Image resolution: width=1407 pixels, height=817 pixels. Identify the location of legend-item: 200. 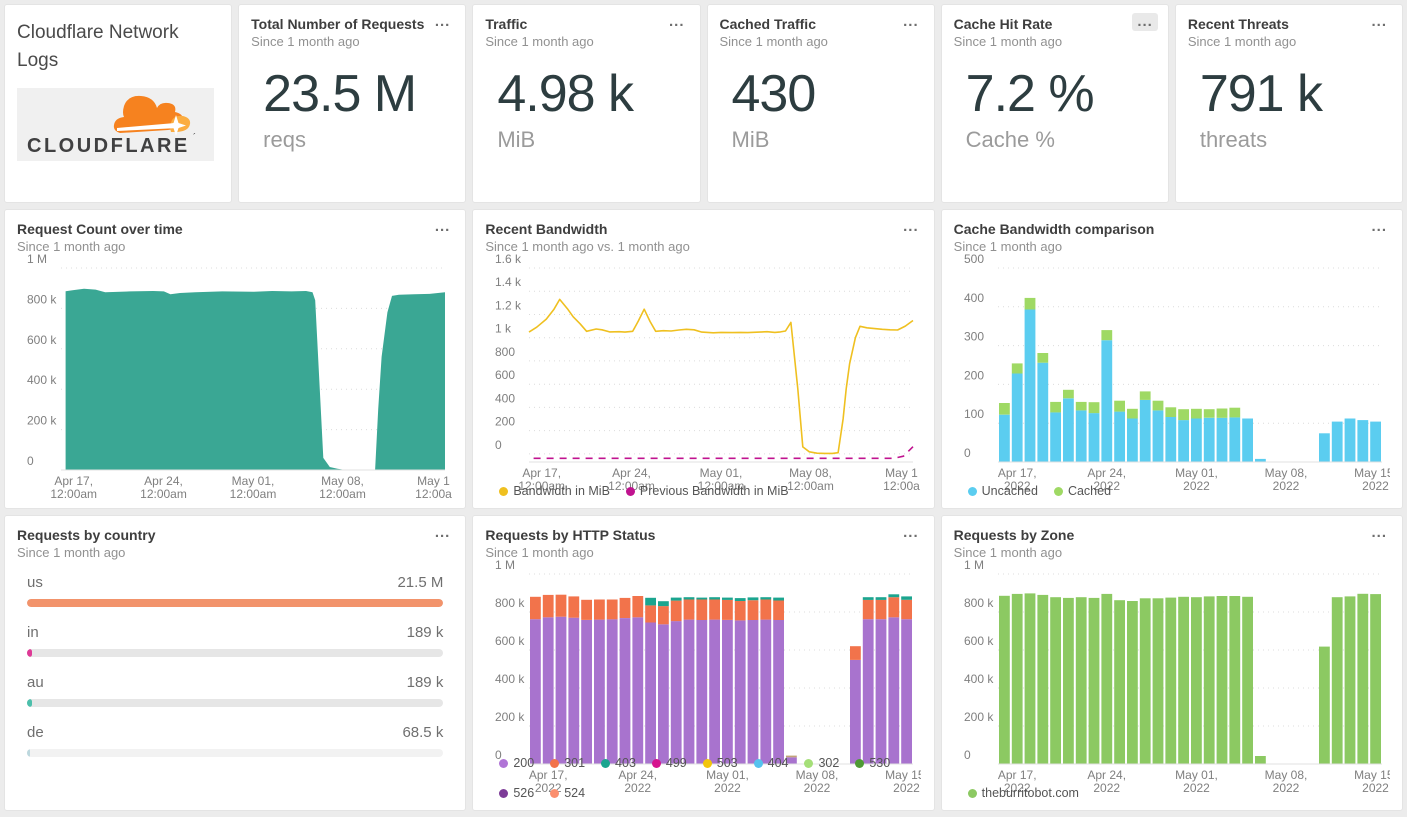
(516, 763).